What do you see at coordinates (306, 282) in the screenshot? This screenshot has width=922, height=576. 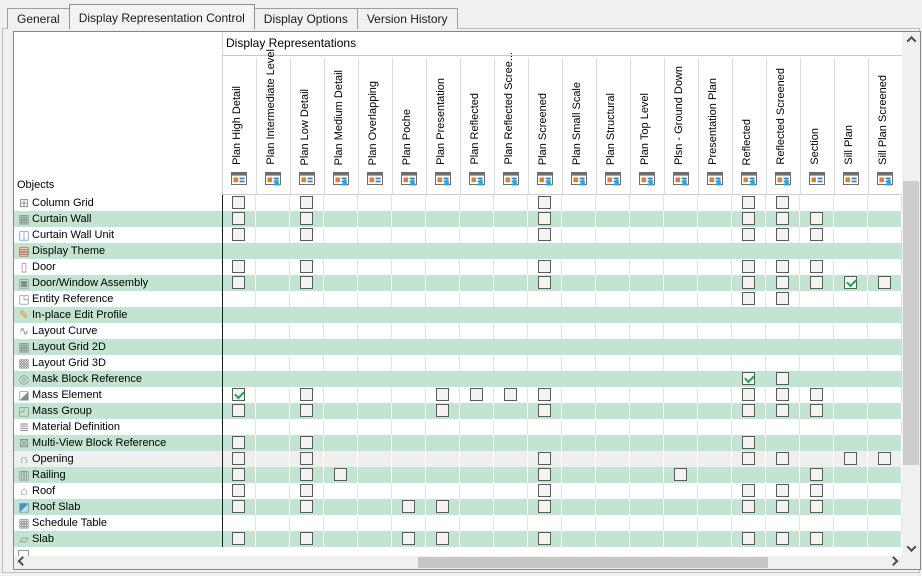 I see `checkbox-door-window-assembly-plan-low-detail` at bounding box center [306, 282].